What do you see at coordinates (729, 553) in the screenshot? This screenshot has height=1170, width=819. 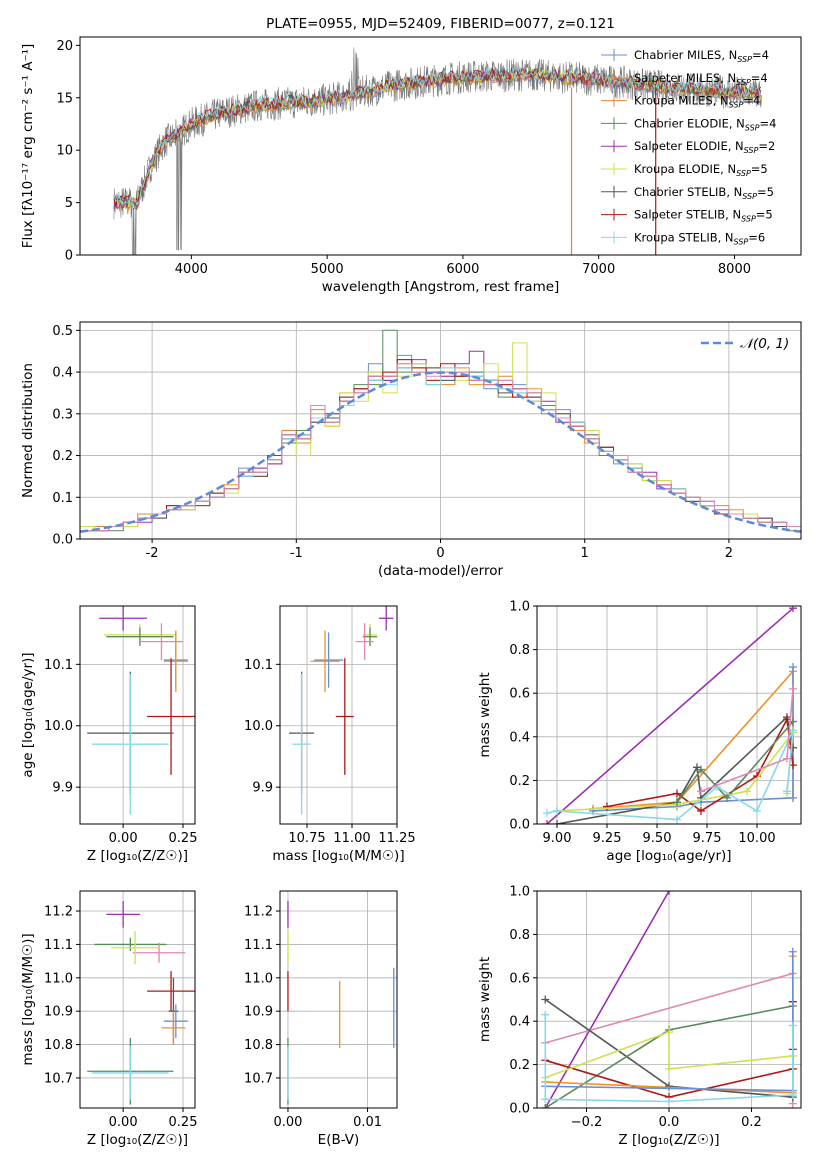 I see `x-tick-label: 2` at bounding box center [729, 553].